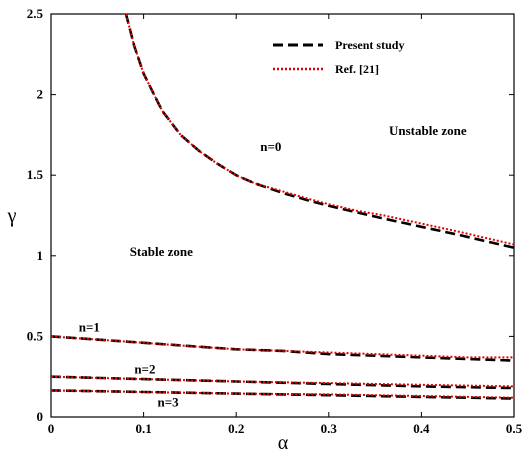  I want to click on legend: Present study Ref. [21], so click(338, 57).